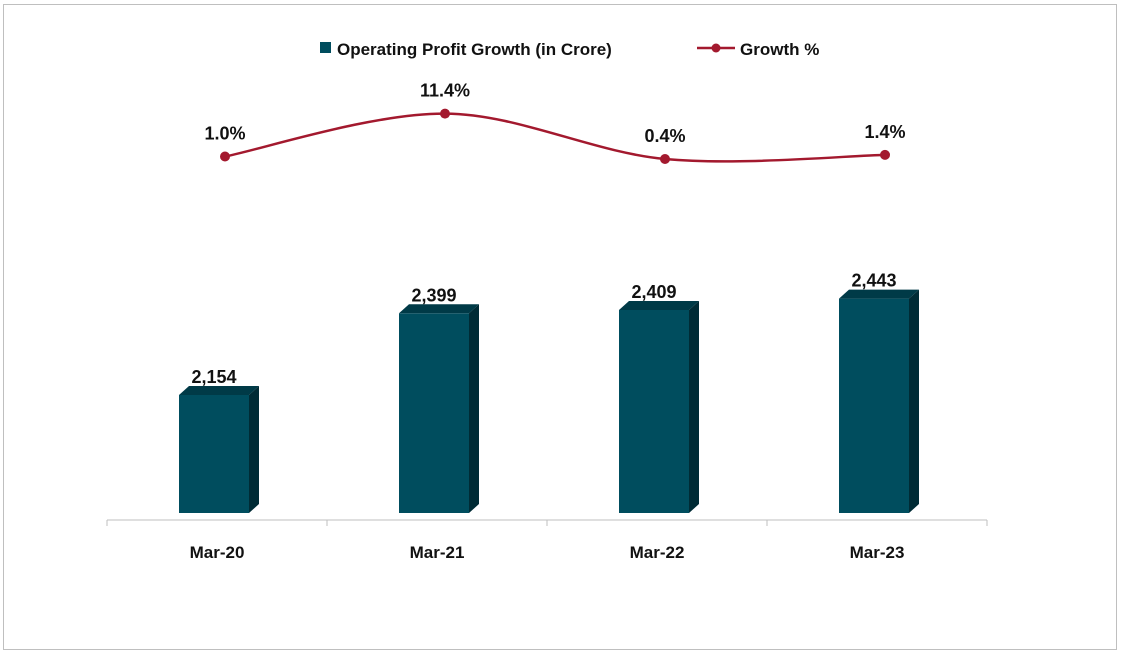 Image resolution: width=1122 pixels, height=654 pixels. I want to click on legend-swatch-bar, so click(325, 47).